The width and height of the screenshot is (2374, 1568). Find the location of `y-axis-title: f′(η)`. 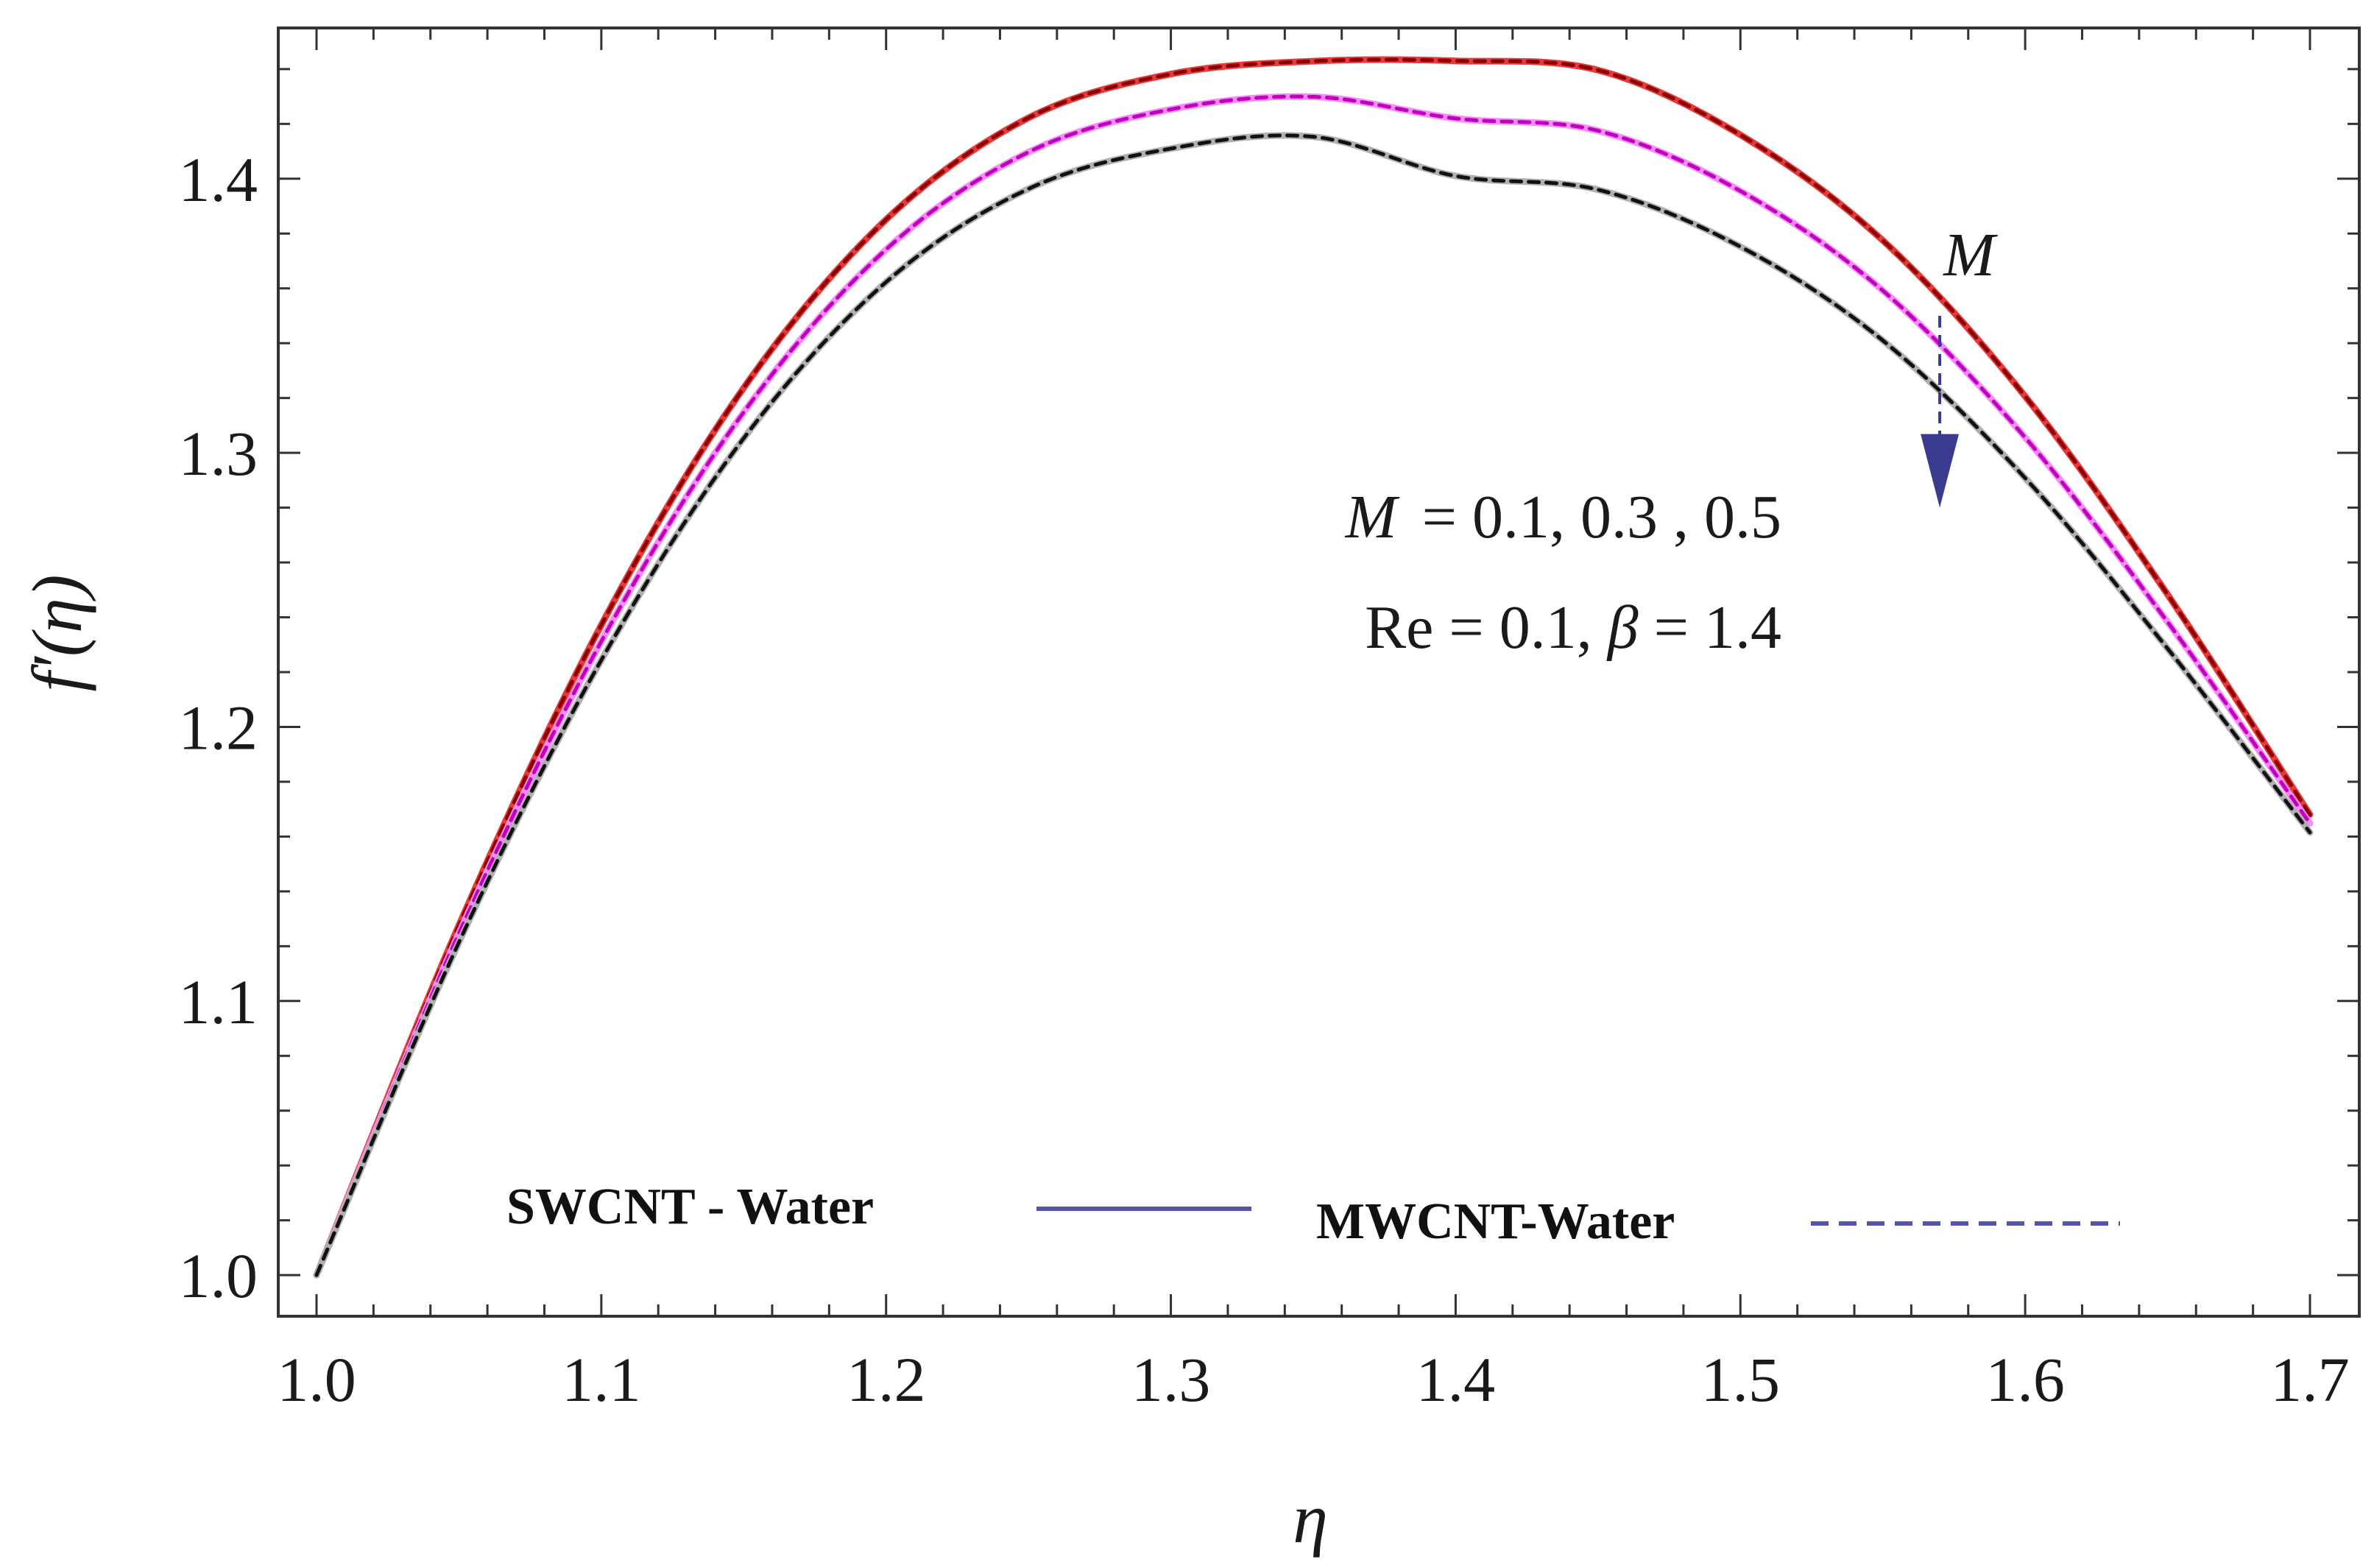

y-axis-title: f′(η) is located at coordinates (57, 633).